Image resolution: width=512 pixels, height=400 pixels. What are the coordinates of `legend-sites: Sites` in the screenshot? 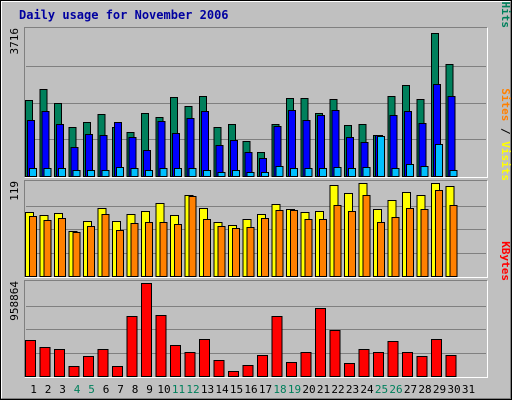 It's located at (505, 104).